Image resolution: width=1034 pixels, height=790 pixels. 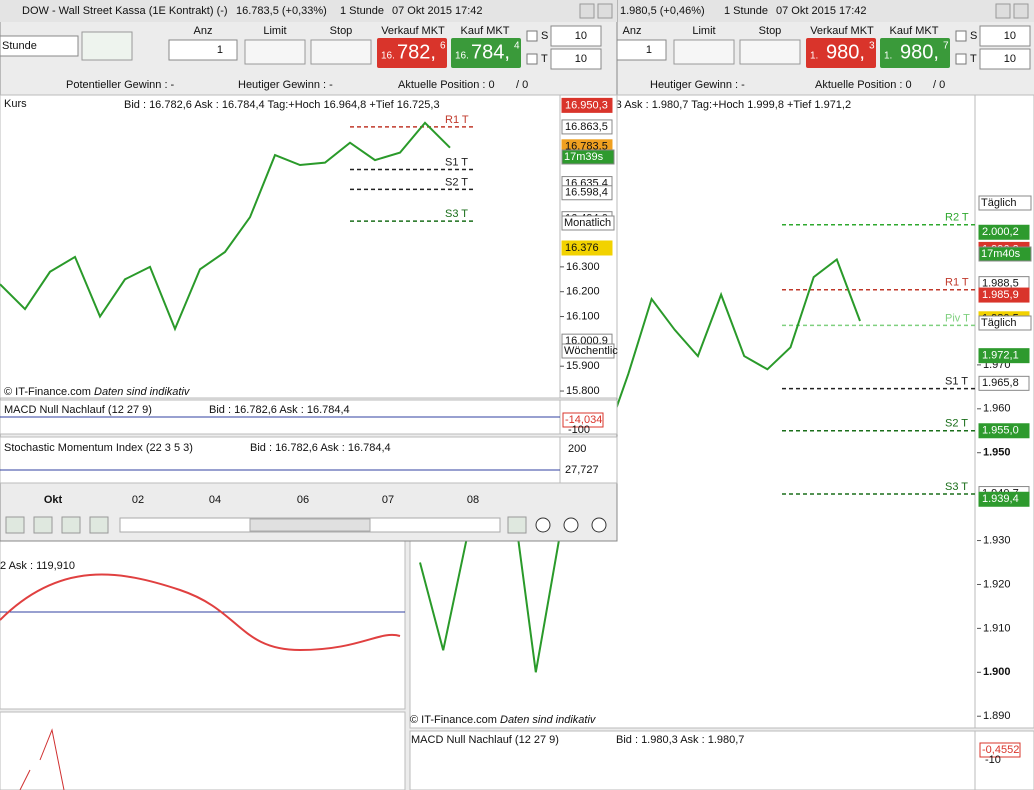 I want to click on y-tick-label: 16.300, so click(x=583, y=267).